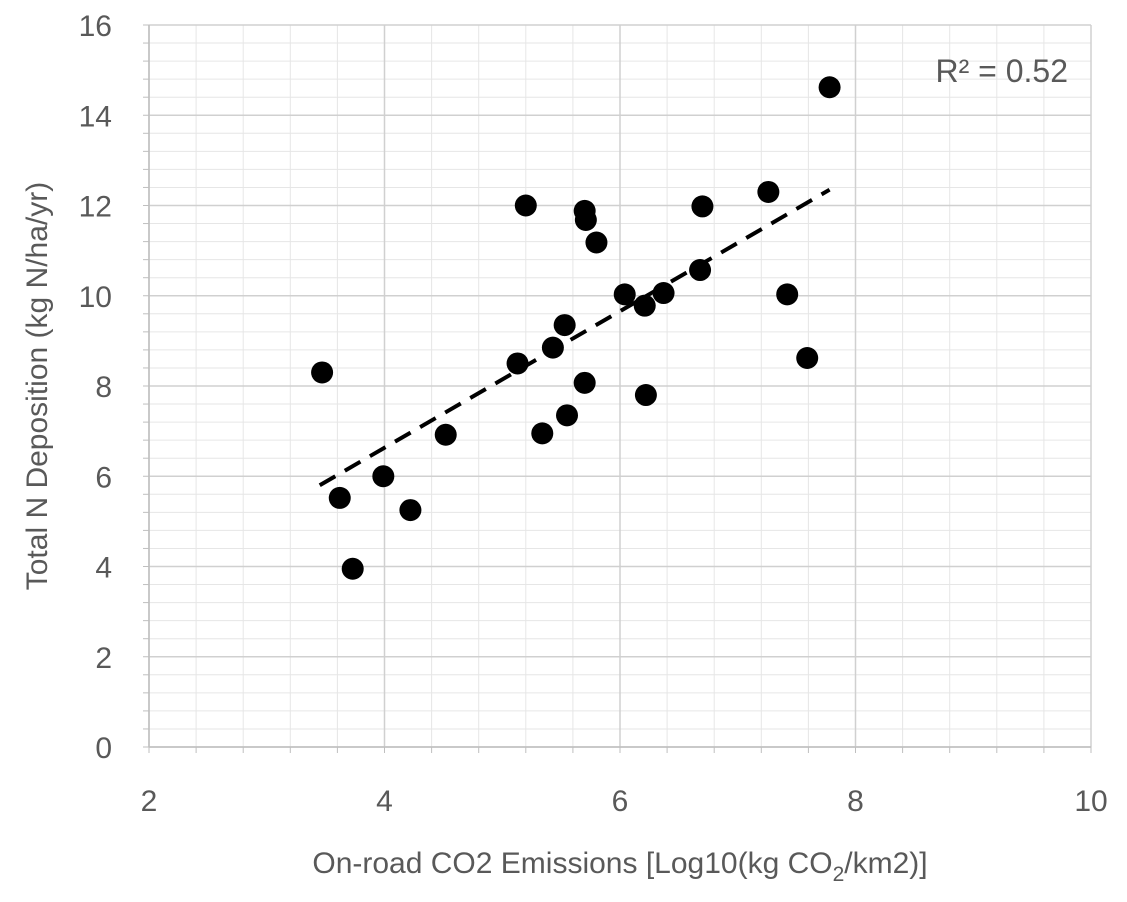  What do you see at coordinates (103, 387) in the screenshot?
I see `y-tick-label: 8` at bounding box center [103, 387].